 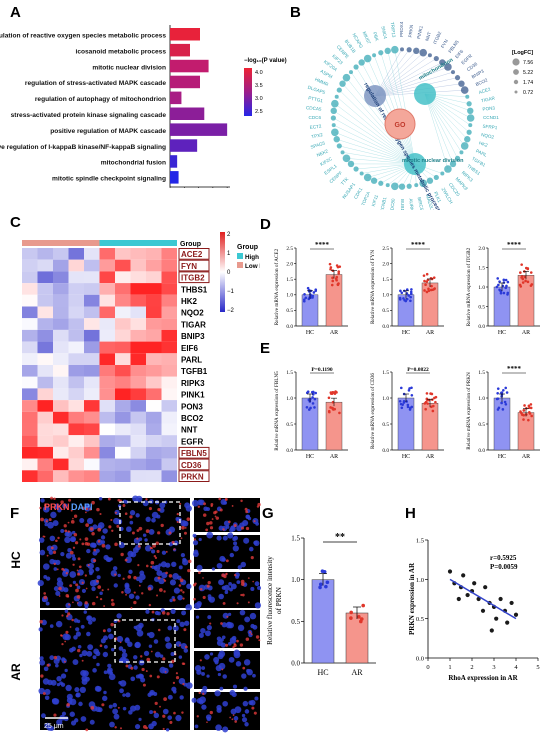 I want to click on x-tick-label: AR, so click(x=357, y=672).